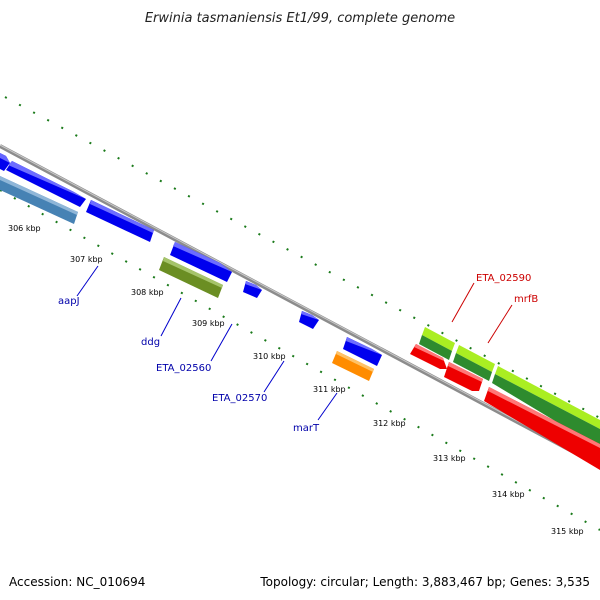 This screenshot has width=600, height=600. What do you see at coordinates (449, 458) in the screenshot?
I see `tick-label: 313 kbp` at bounding box center [449, 458].